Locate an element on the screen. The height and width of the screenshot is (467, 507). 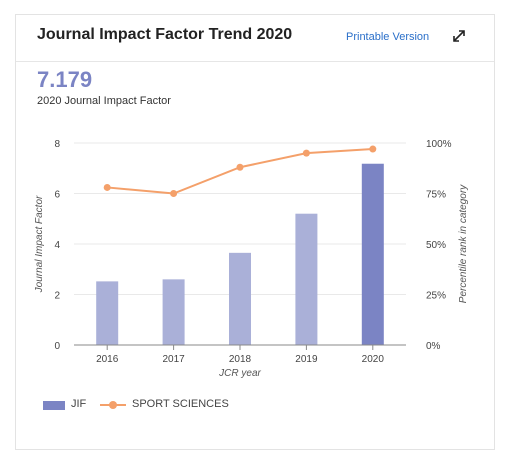
jif-value-label: 2020 Journal Impact Factor is located at coordinates (104, 101).